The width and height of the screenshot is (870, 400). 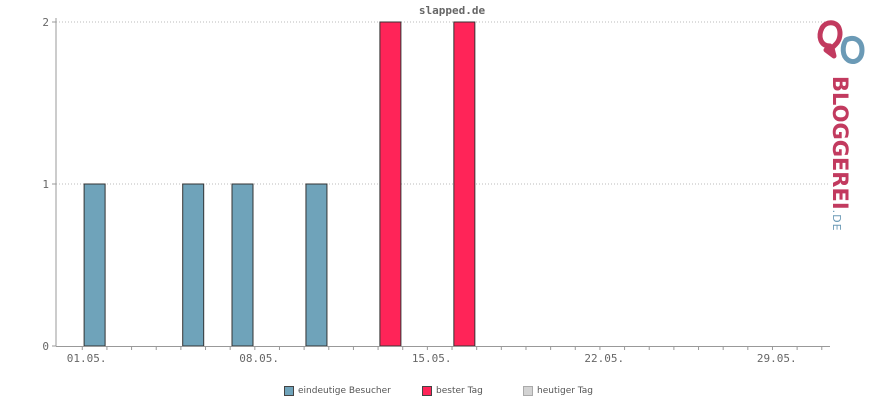 I want to click on legend-item-today: heutiger Tag, so click(x=558, y=391).